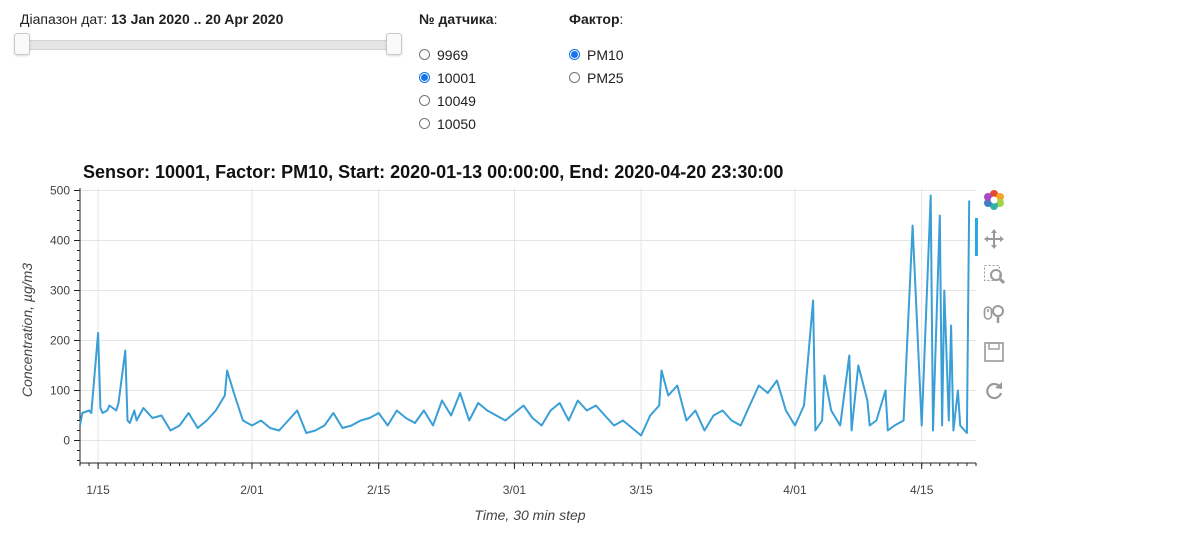 The height and width of the screenshot is (535, 1189). I want to click on x-tick-label: 3/15, so click(641, 490).